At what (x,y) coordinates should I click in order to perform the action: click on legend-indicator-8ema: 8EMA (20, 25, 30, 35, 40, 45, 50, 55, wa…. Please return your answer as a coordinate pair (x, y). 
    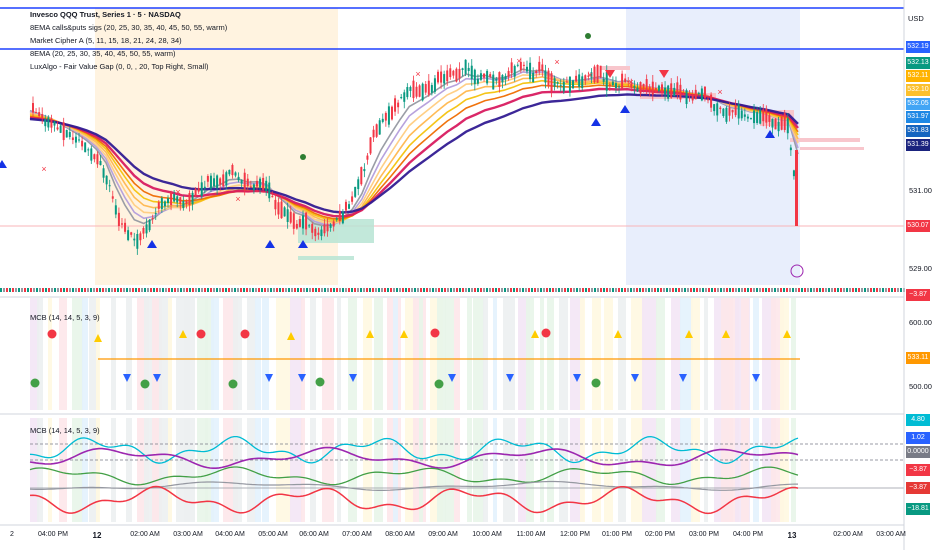
    Looking at the image, I should click on (103, 53).